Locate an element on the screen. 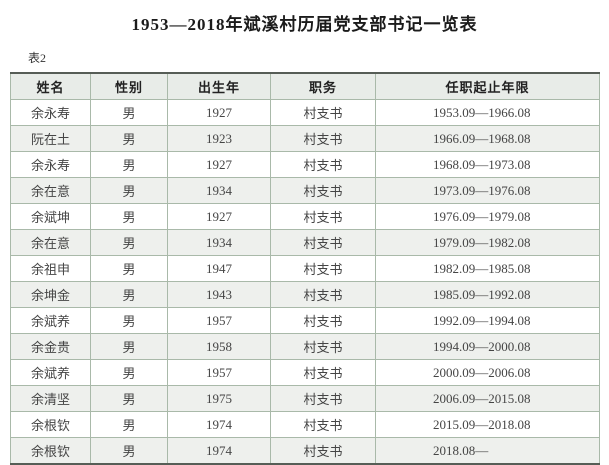  cell-name: 余坤金 is located at coordinates (50, 294).